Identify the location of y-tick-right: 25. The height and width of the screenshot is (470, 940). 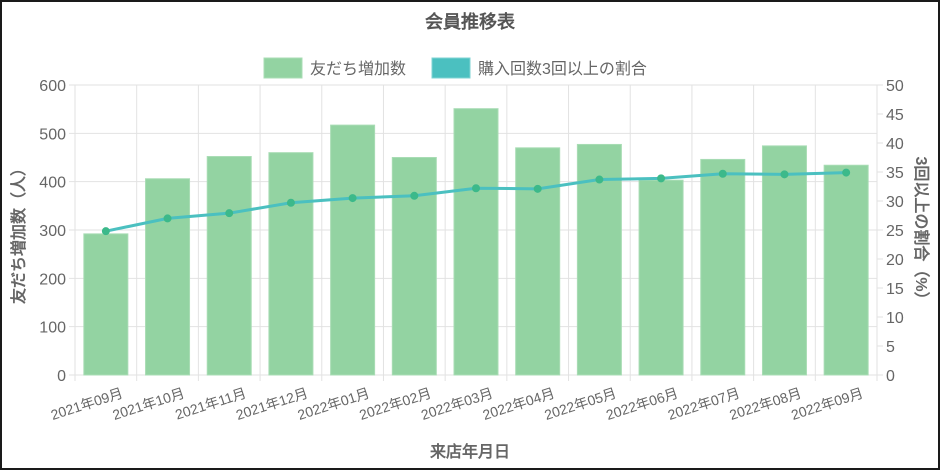
(895, 231).